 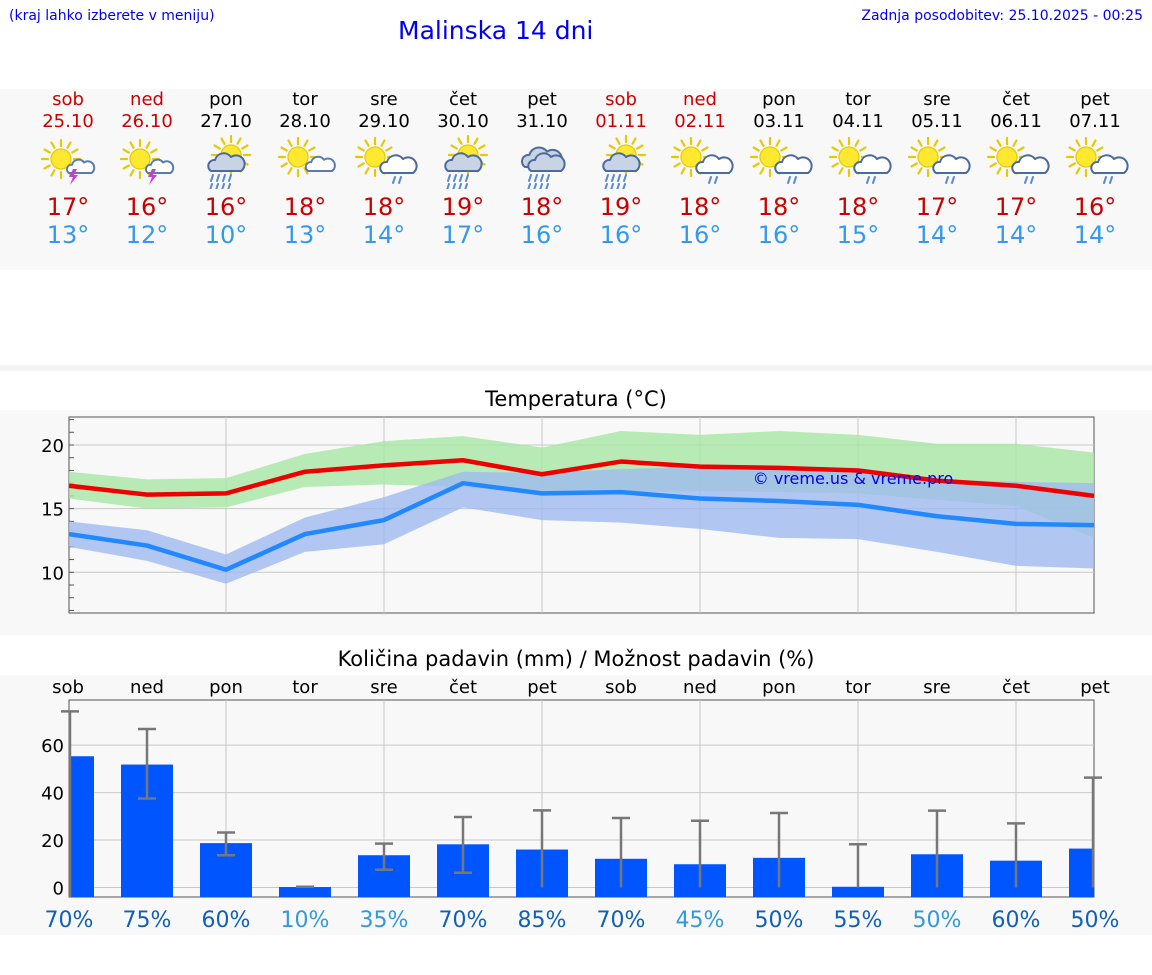 What do you see at coordinates (384, 169) in the screenshot?
I see `day-column: sre 29.10 18° 14°` at bounding box center [384, 169].